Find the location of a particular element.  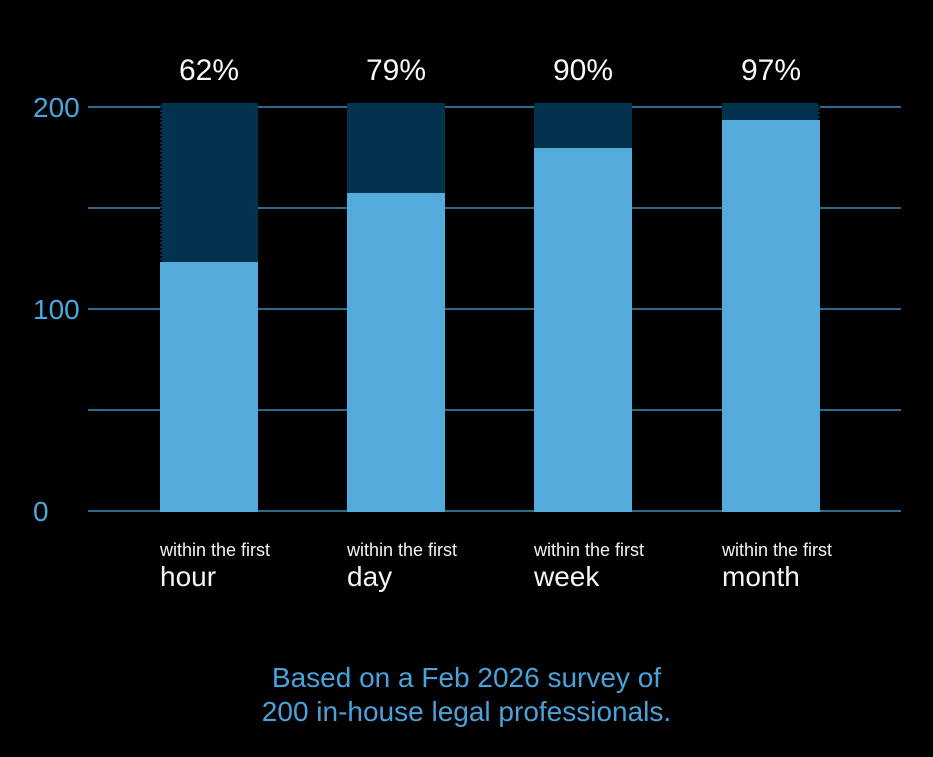

bar-category-period: week is located at coordinates (567, 576).